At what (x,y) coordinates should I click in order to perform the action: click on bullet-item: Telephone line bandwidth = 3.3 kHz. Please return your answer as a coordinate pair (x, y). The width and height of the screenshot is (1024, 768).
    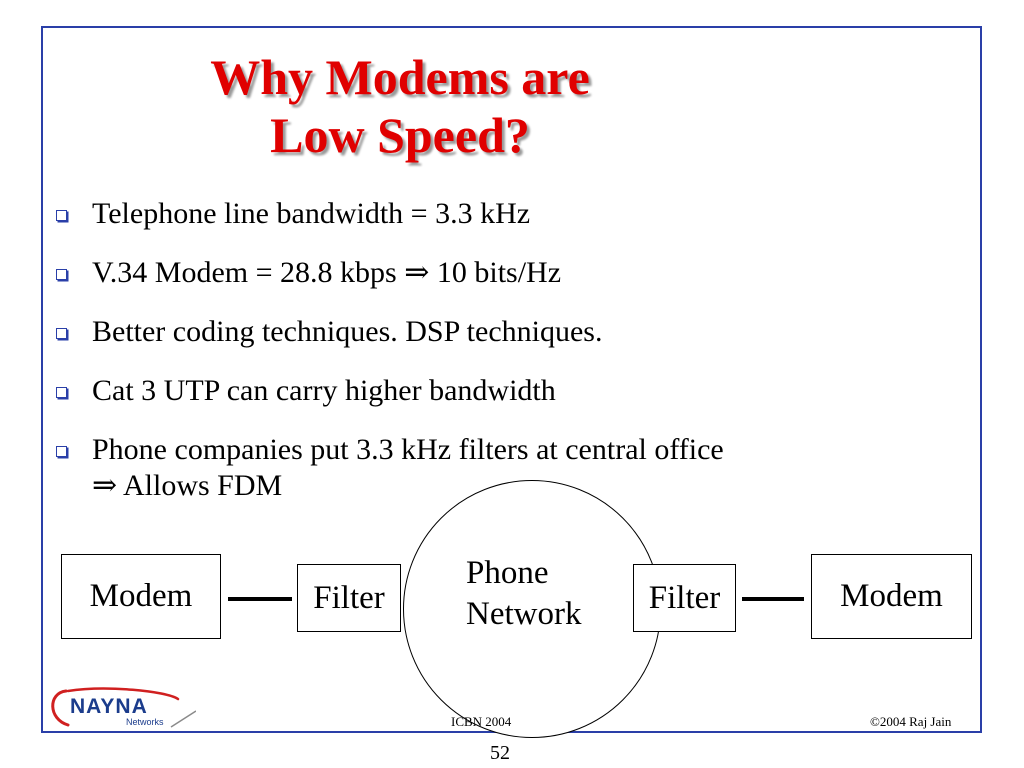
    Looking at the image, I should click on (512, 214).